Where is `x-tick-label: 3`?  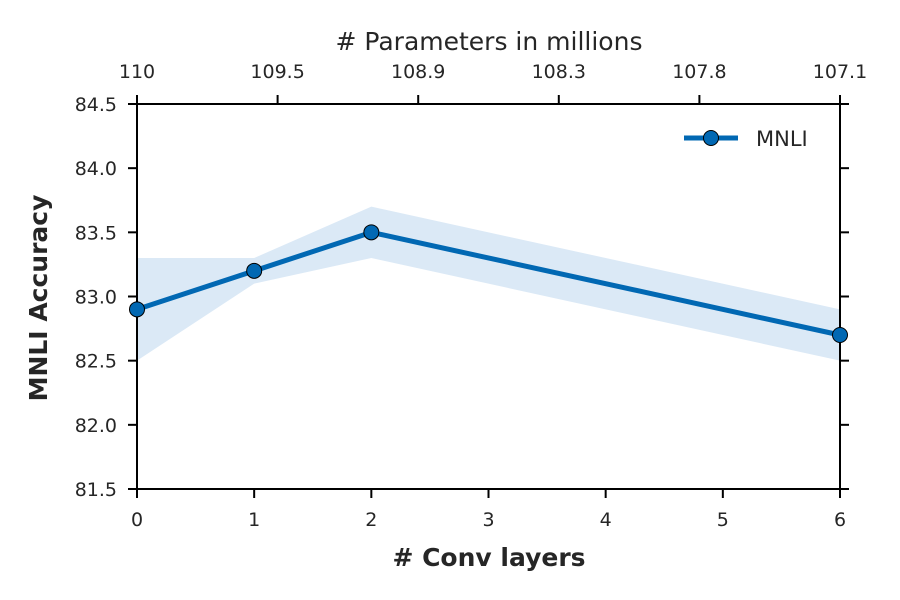
x-tick-label: 3 is located at coordinates (488, 520).